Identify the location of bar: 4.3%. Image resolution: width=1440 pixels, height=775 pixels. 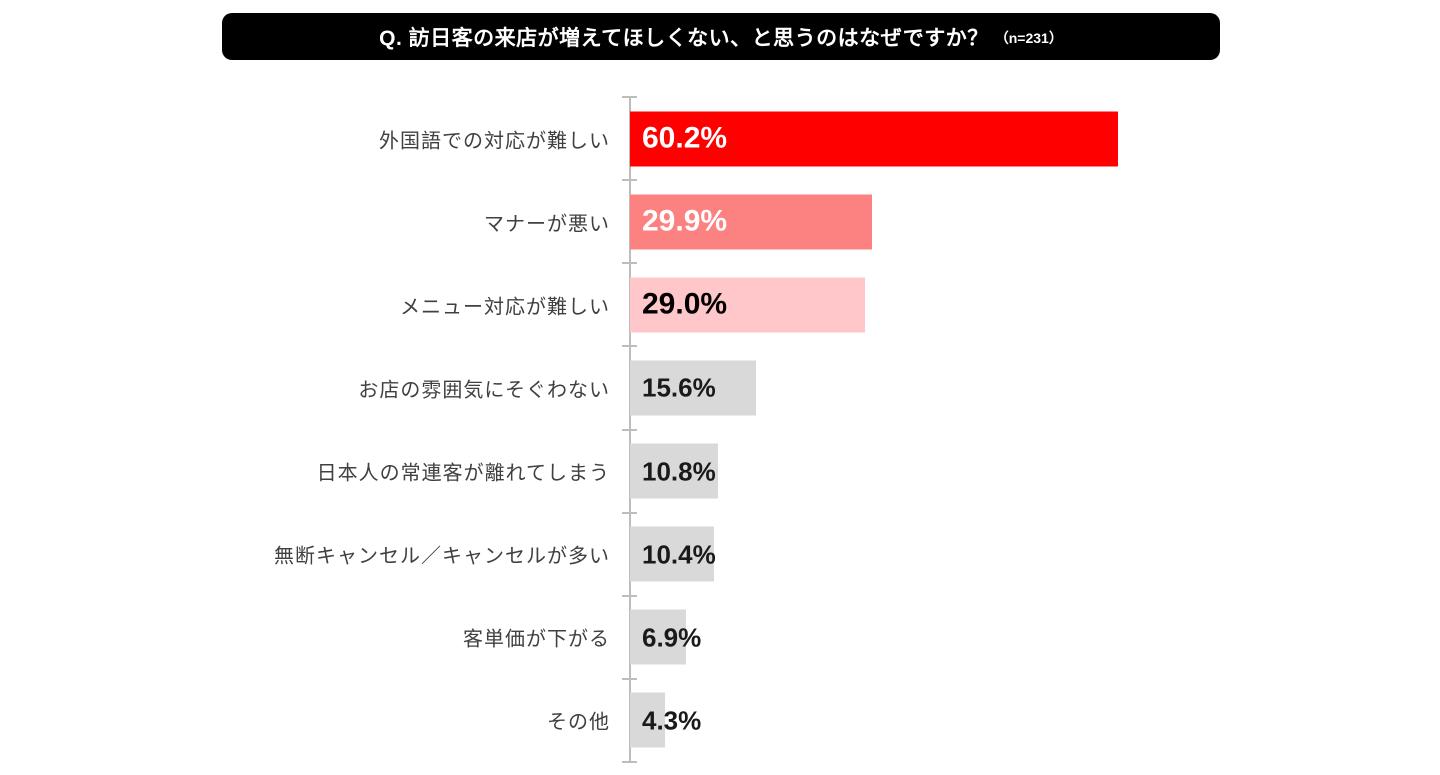
(665, 720).